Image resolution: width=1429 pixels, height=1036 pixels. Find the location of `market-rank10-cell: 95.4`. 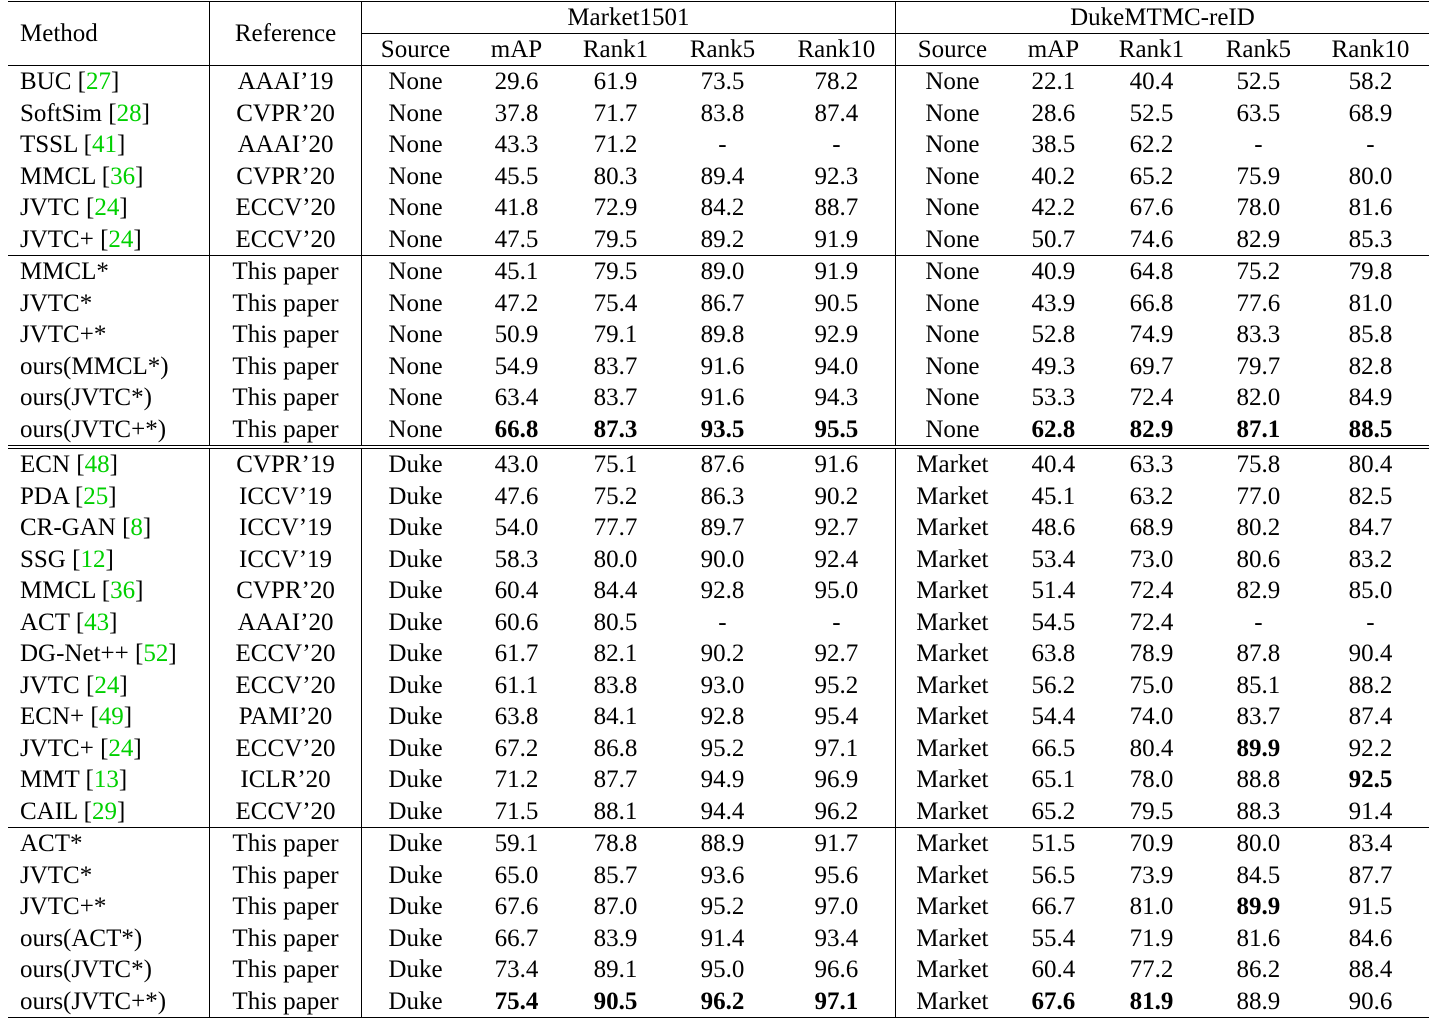

market-rank10-cell: 95.4 is located at coordinates (836, 717).